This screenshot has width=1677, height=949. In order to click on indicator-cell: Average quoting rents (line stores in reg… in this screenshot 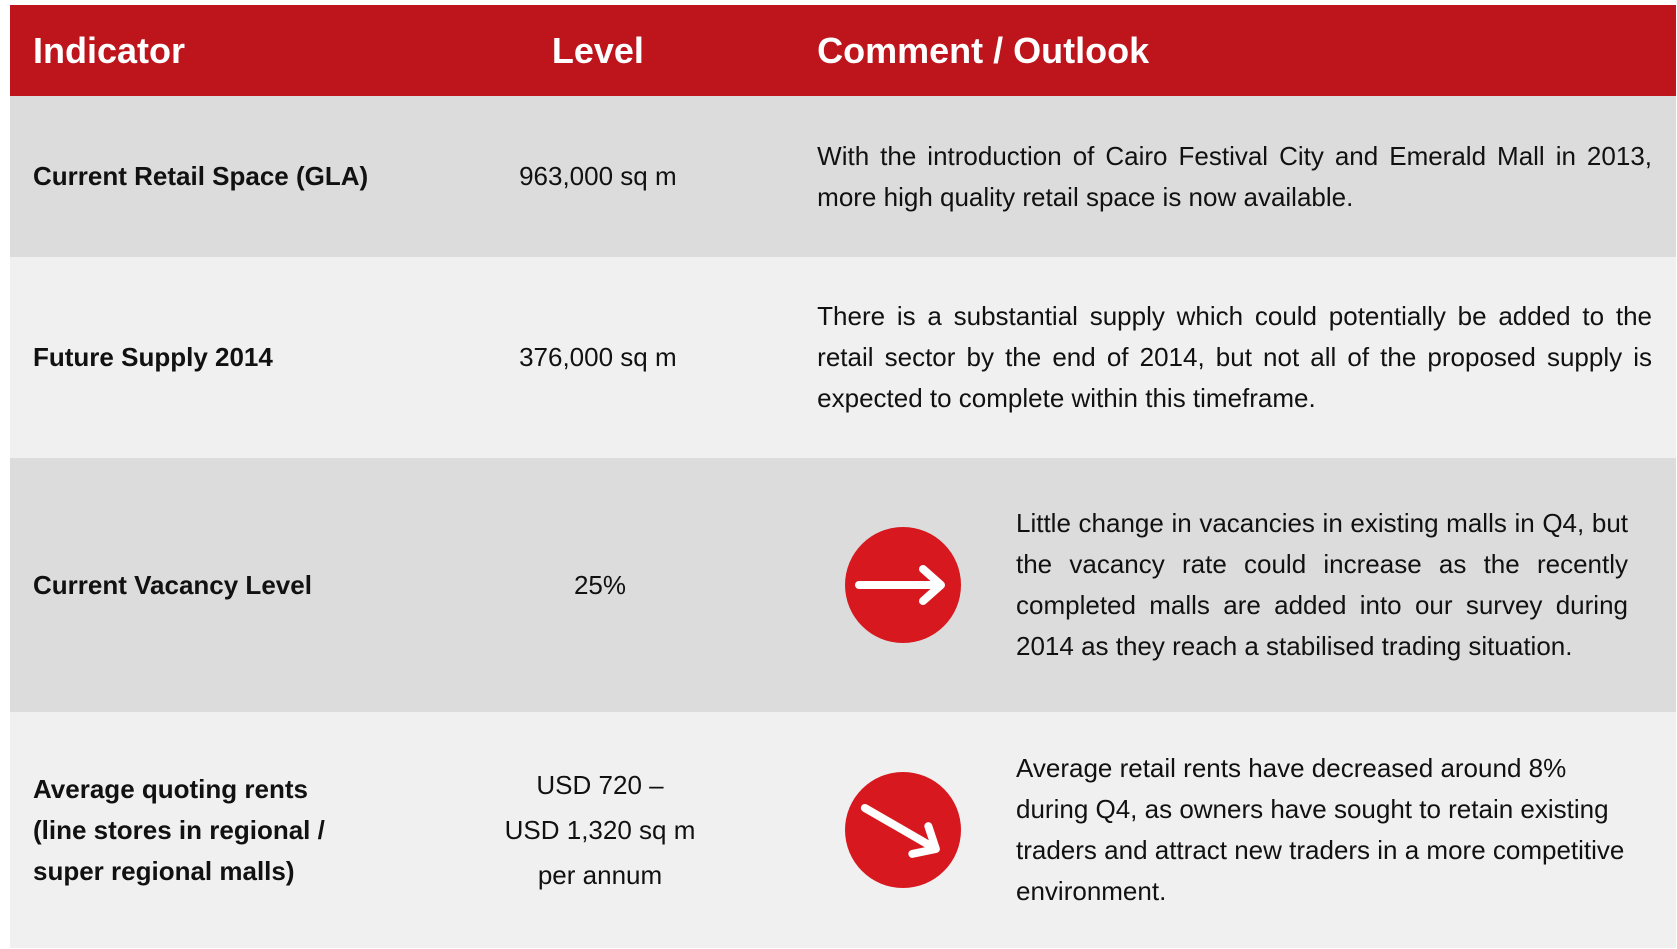, I will do `click(210, 830)`.